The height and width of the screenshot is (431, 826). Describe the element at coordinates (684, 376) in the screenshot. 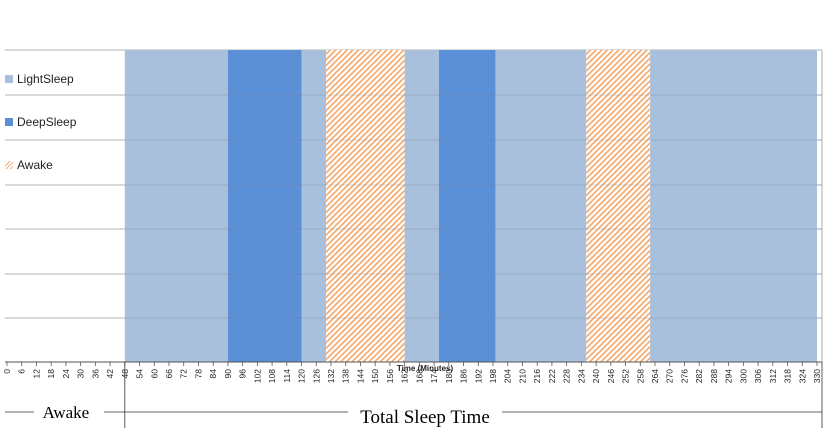

I see `x-tick-label: 276` at that location.